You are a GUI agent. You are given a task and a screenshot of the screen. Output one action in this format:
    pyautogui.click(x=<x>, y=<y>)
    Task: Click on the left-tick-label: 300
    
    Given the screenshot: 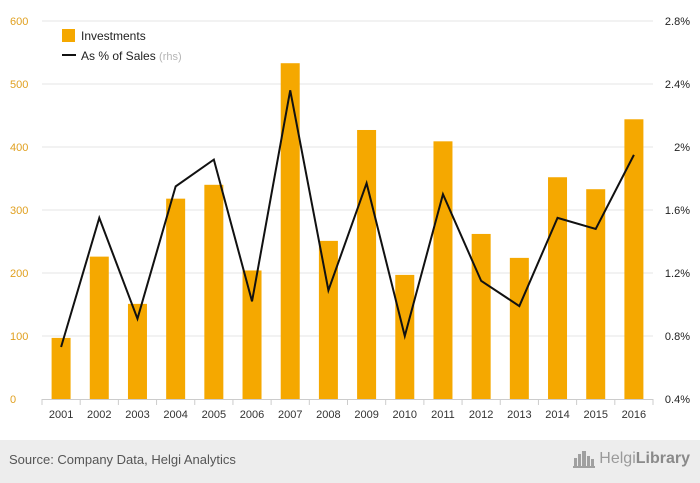 What is the action you would take?
    pyautogui.click(x=19, y=211)
    